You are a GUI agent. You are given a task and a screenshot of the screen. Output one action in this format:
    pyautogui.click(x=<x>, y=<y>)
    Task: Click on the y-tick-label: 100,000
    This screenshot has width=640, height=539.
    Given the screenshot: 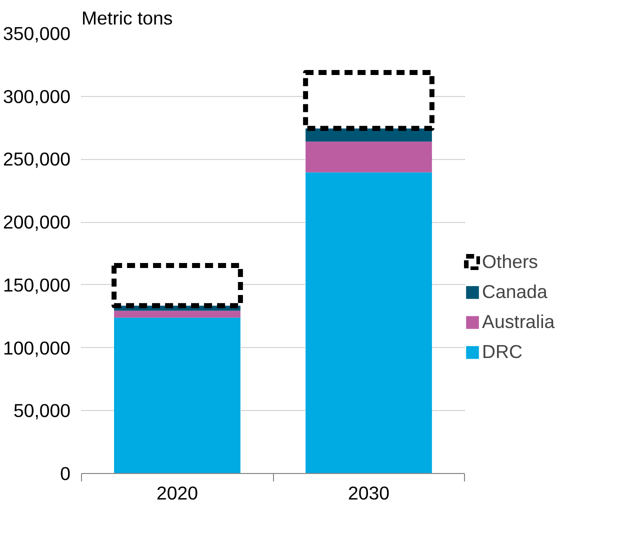 What is the action you would take?
    pyautogui.click(x=37, y=347)
    